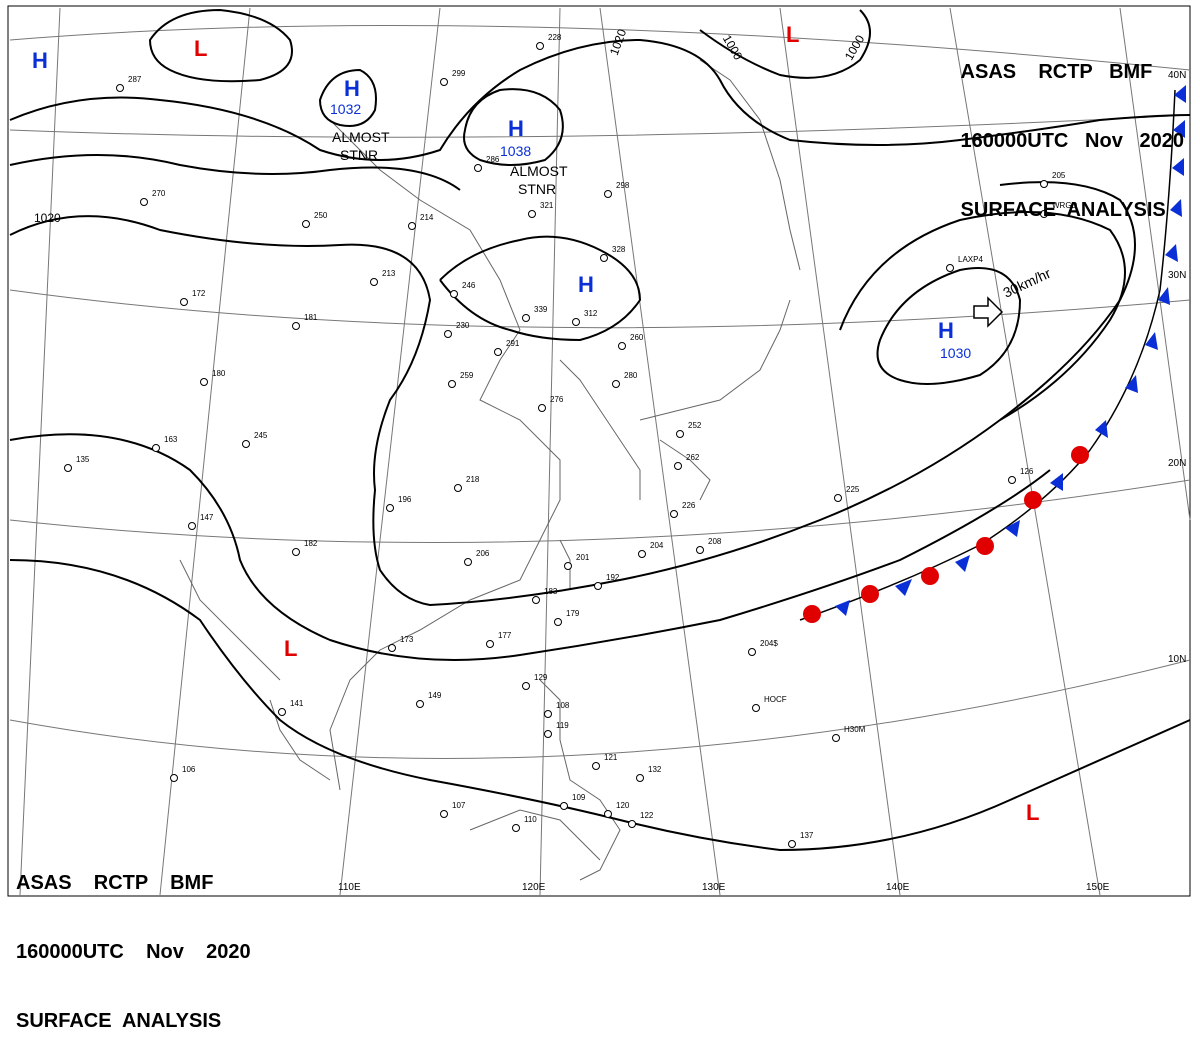 This screenshot has width=1200, height=1056. I want to click on header-top-line2: 160000UTC Nov 2020, so click(1072, 141).